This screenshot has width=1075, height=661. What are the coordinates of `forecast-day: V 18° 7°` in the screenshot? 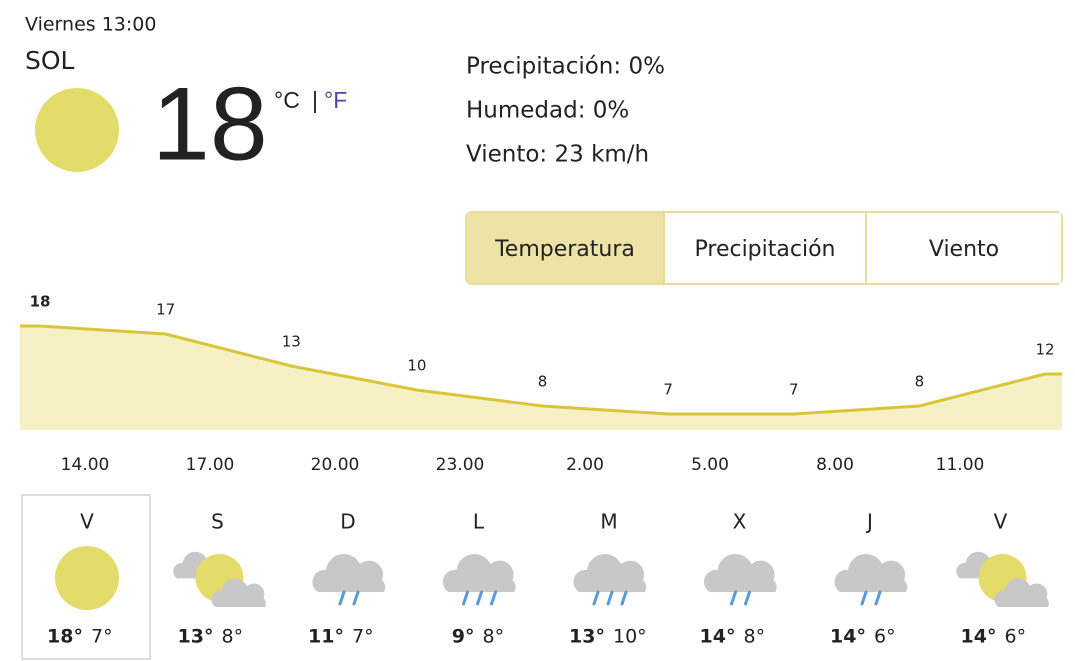 It's located at (86, 577).